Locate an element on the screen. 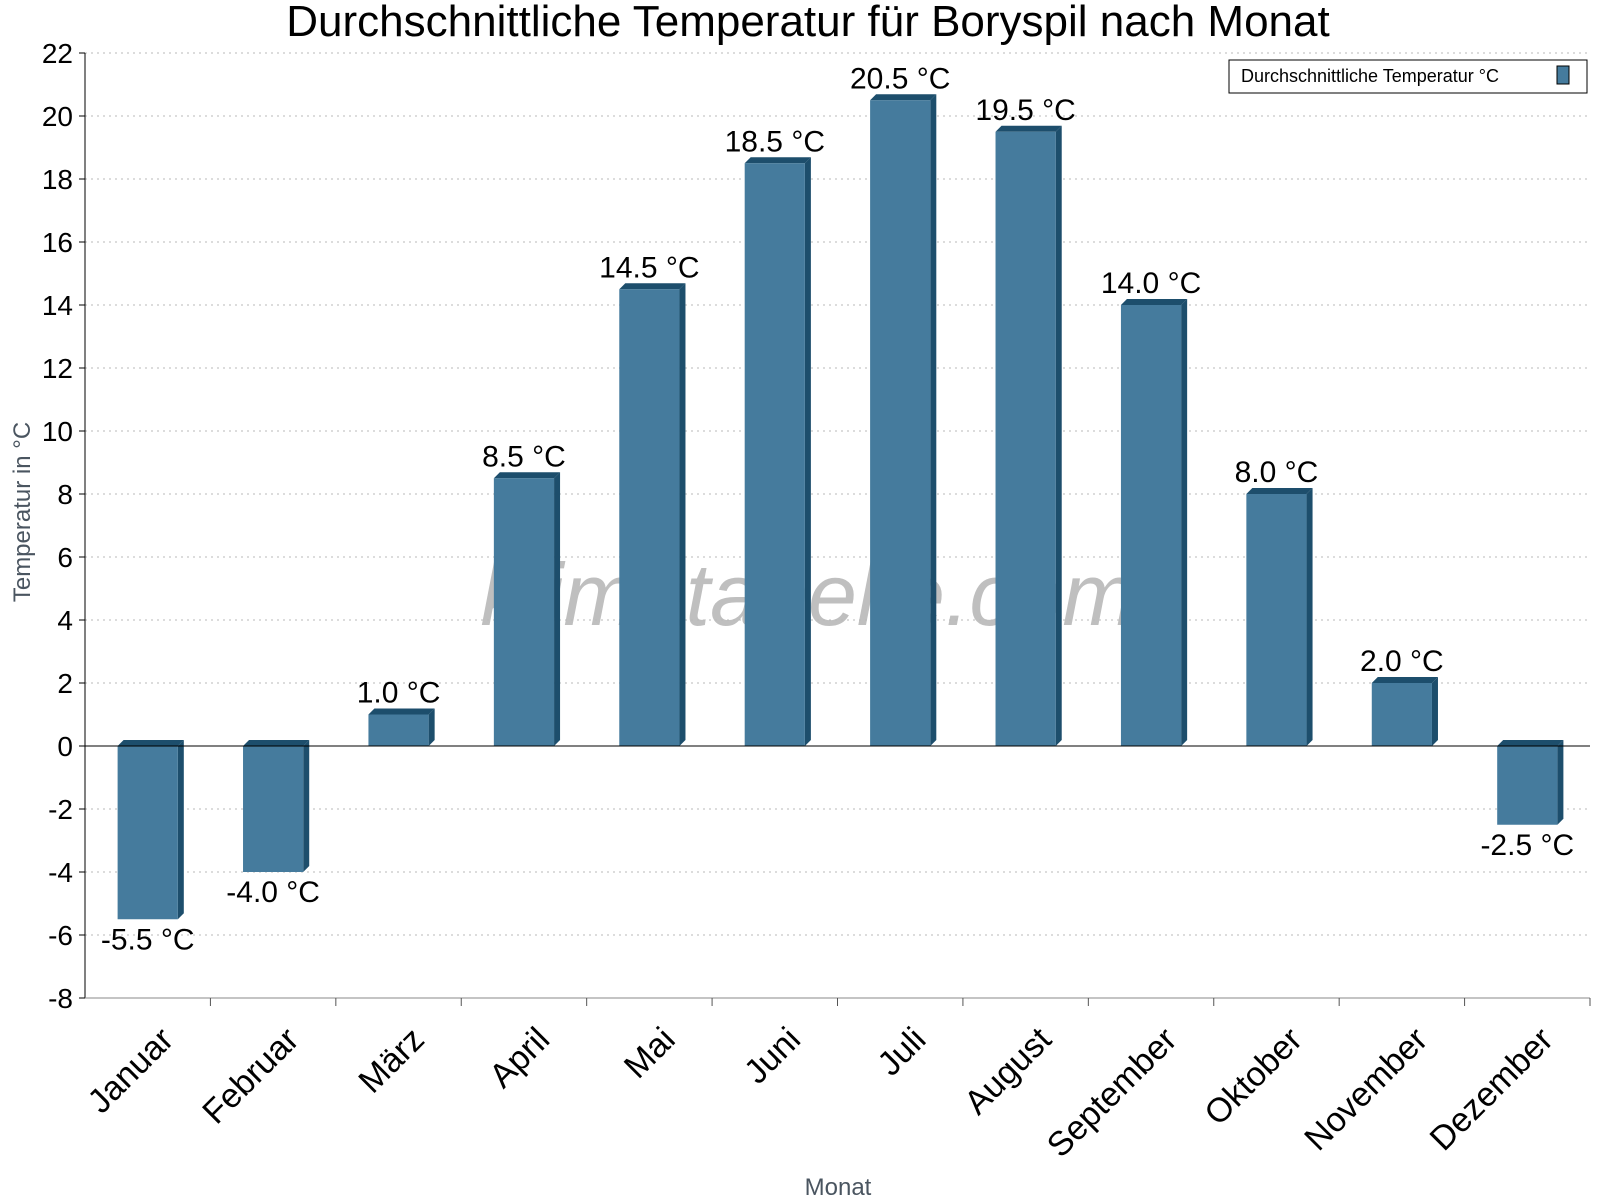 Image resolution: width=1600 pixels, height=1200 pixels. x-tick-label: November is located at coordinates (1366, 1089).